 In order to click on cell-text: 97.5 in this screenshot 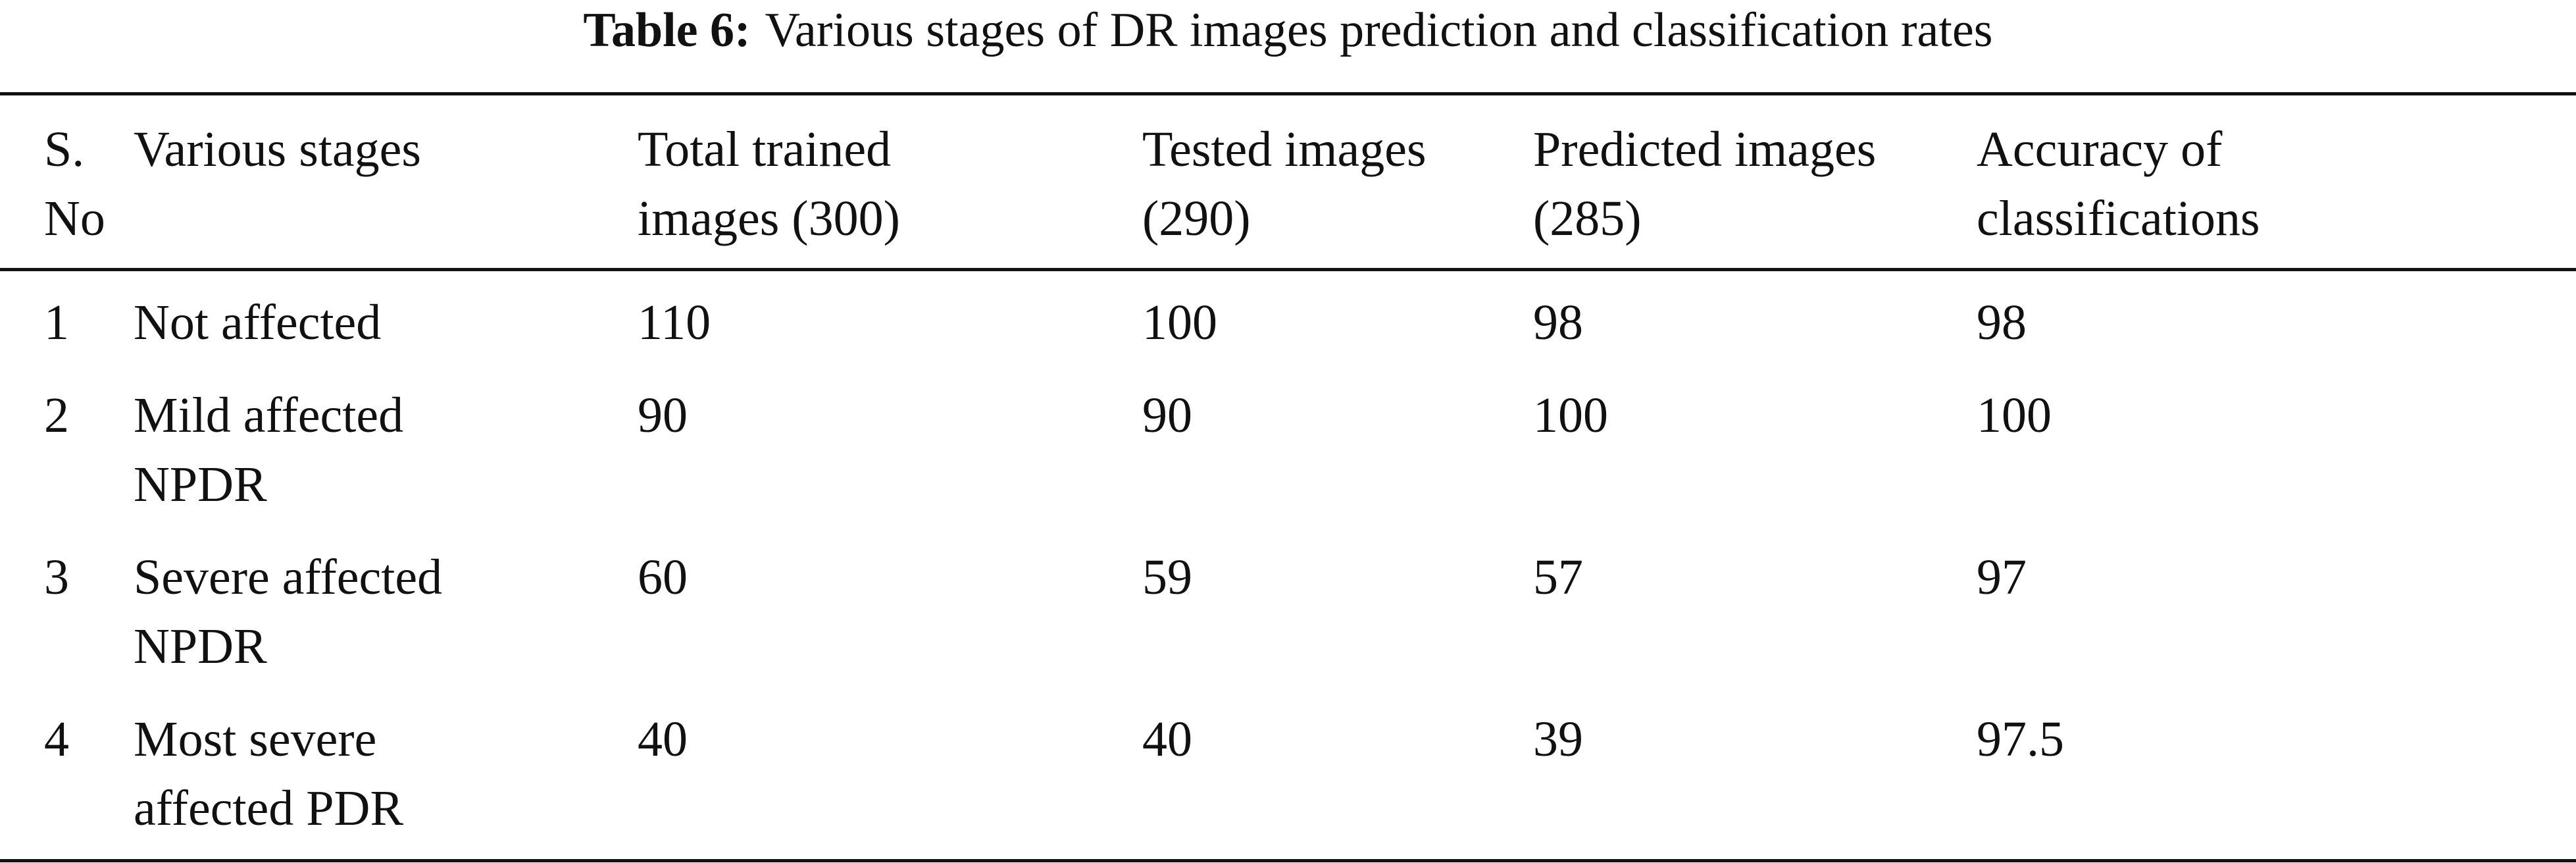, I will do `click(2021, 740)`.